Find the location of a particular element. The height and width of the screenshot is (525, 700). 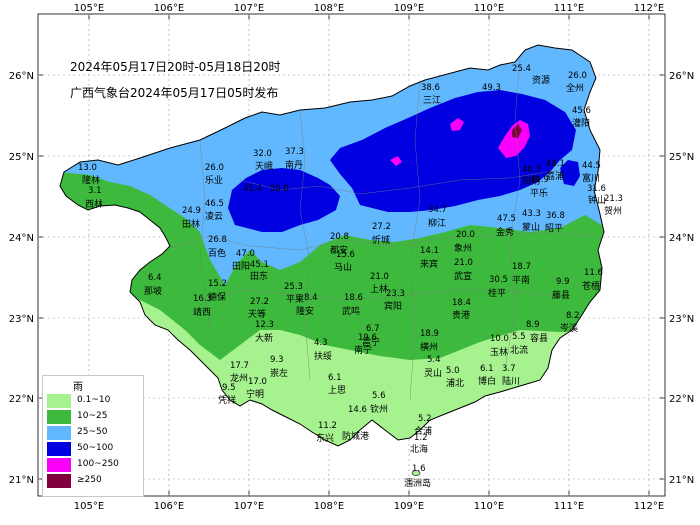

station-value: 49.3 is located at coordinates (491, 88).